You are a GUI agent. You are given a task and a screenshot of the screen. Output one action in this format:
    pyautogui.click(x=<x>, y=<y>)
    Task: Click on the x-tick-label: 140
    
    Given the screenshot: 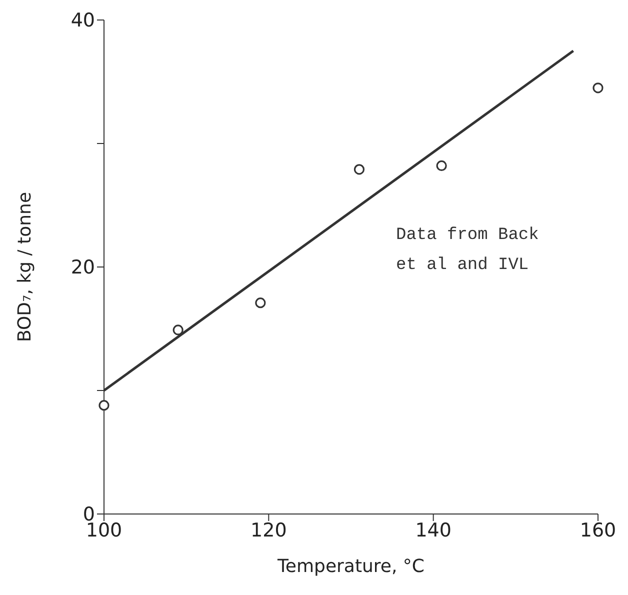 What is the action you would take?
    pyautogui.click(x=433, y=530)
    